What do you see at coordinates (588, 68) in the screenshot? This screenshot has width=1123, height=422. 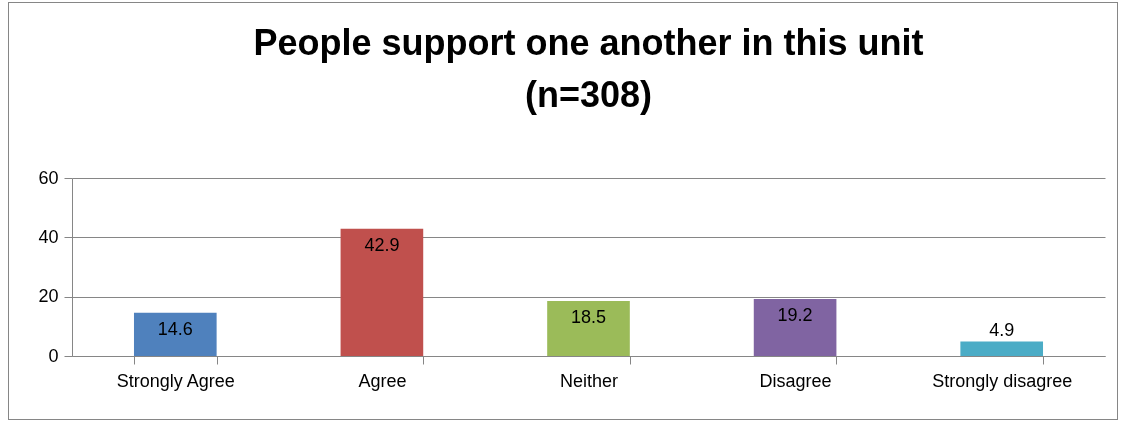 I see `chart-title: People support one another in this unit (n=308)` at bounding box center [588, 68].